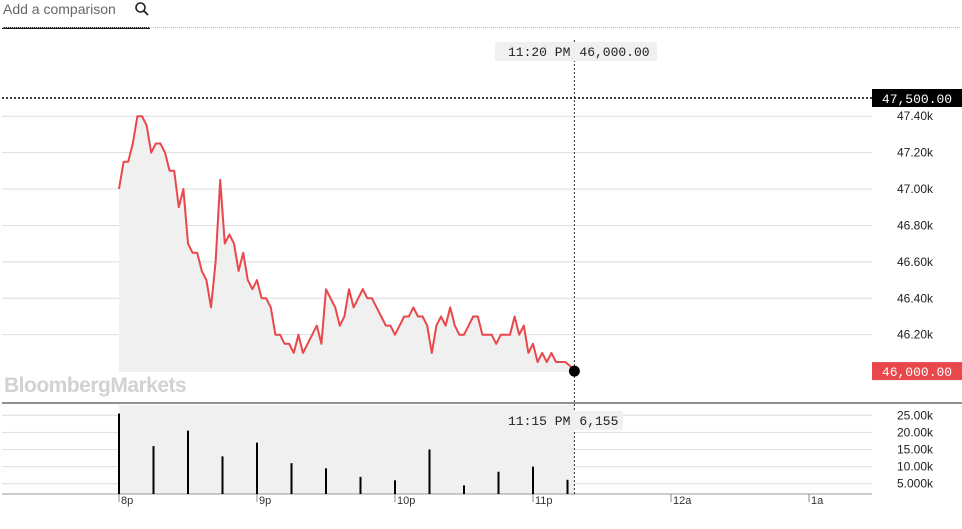 The image size is (962, 529). What do you see at coordinates (915, 415) in the screenshot?
I see `volume-tick-label: 25.00k` at bounding box center [915, 415].